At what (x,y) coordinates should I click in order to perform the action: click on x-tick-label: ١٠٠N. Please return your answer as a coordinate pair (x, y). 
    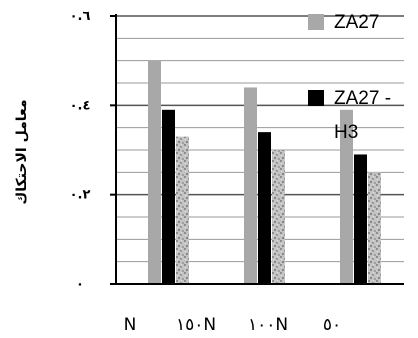
    Looking at the image, I should click on (268, 325).